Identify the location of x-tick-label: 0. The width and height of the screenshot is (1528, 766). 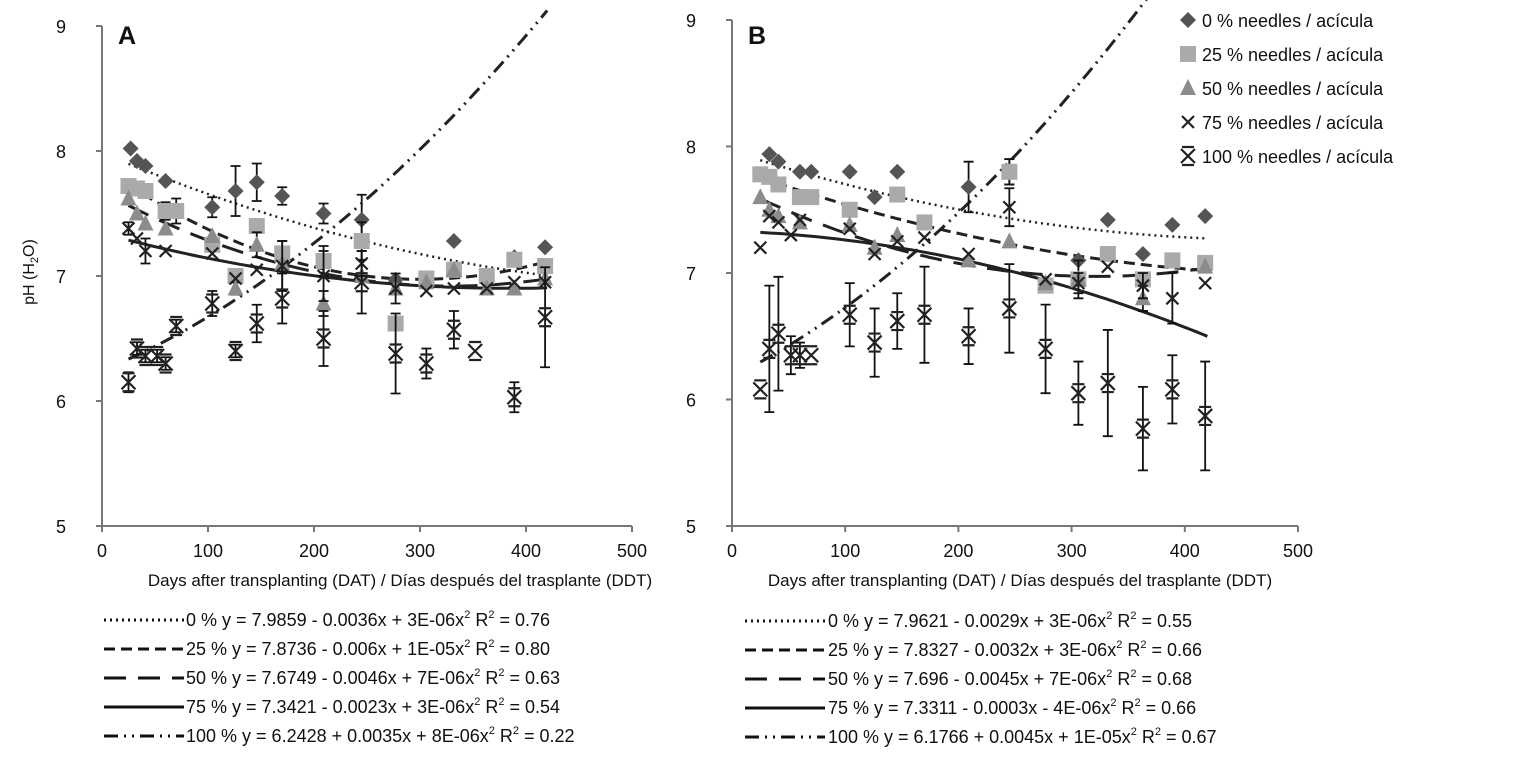
(102, 551).